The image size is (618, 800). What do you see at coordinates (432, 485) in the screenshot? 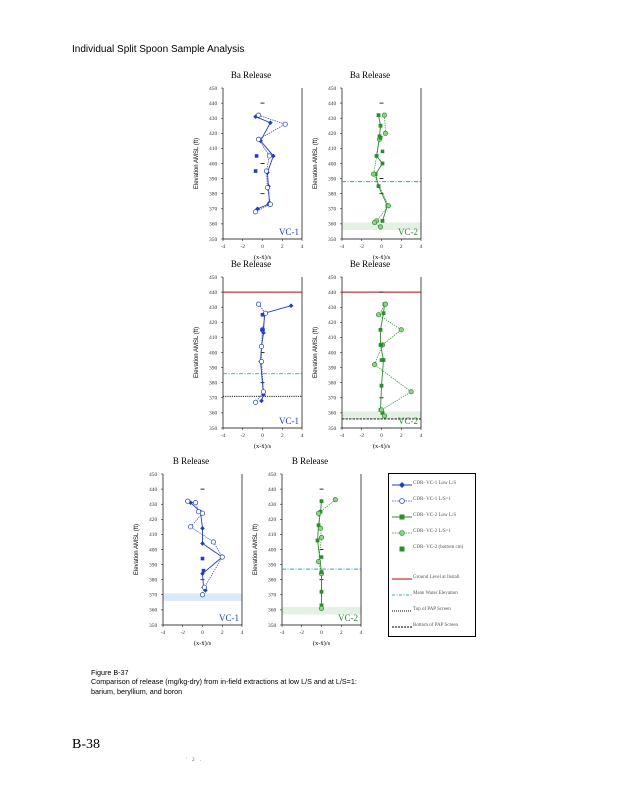
I see `legend-item: CDR- VC-1 Low L/S` at bounding box center [432, 485].